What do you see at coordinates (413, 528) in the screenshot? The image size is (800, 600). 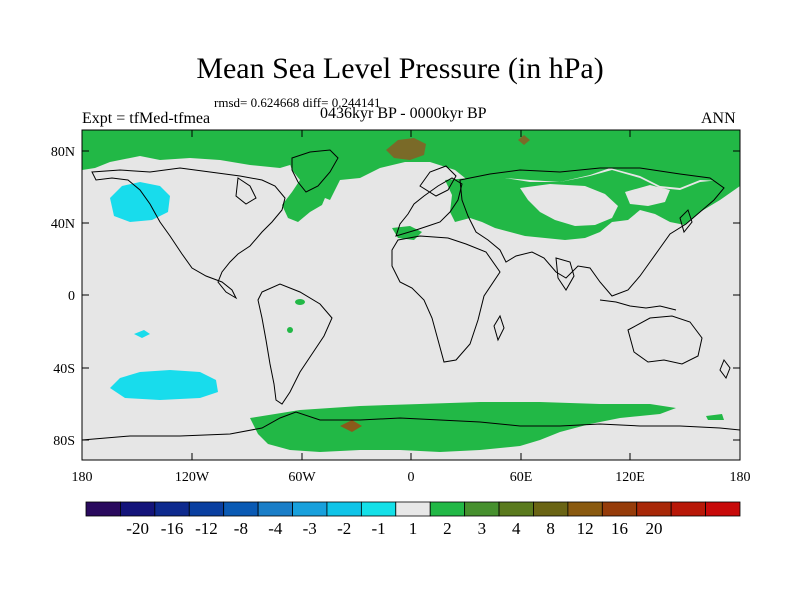 I see `colorbar-label: 1` at bounding box center [413, 528].